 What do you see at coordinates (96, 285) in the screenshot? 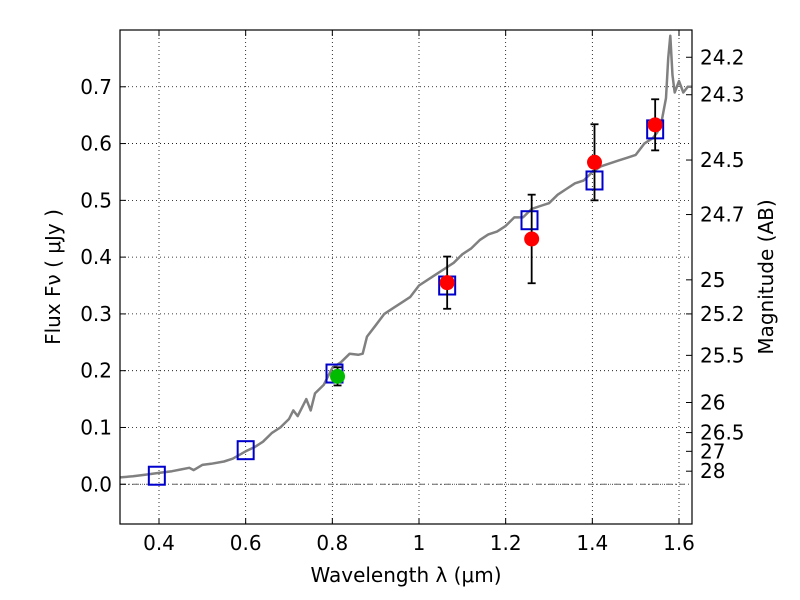
I see `y-tick-labels: 0.0 0.1 0.2 0.3 0.4 0.5 0.6 0.7` at bounding box center [96, 285].